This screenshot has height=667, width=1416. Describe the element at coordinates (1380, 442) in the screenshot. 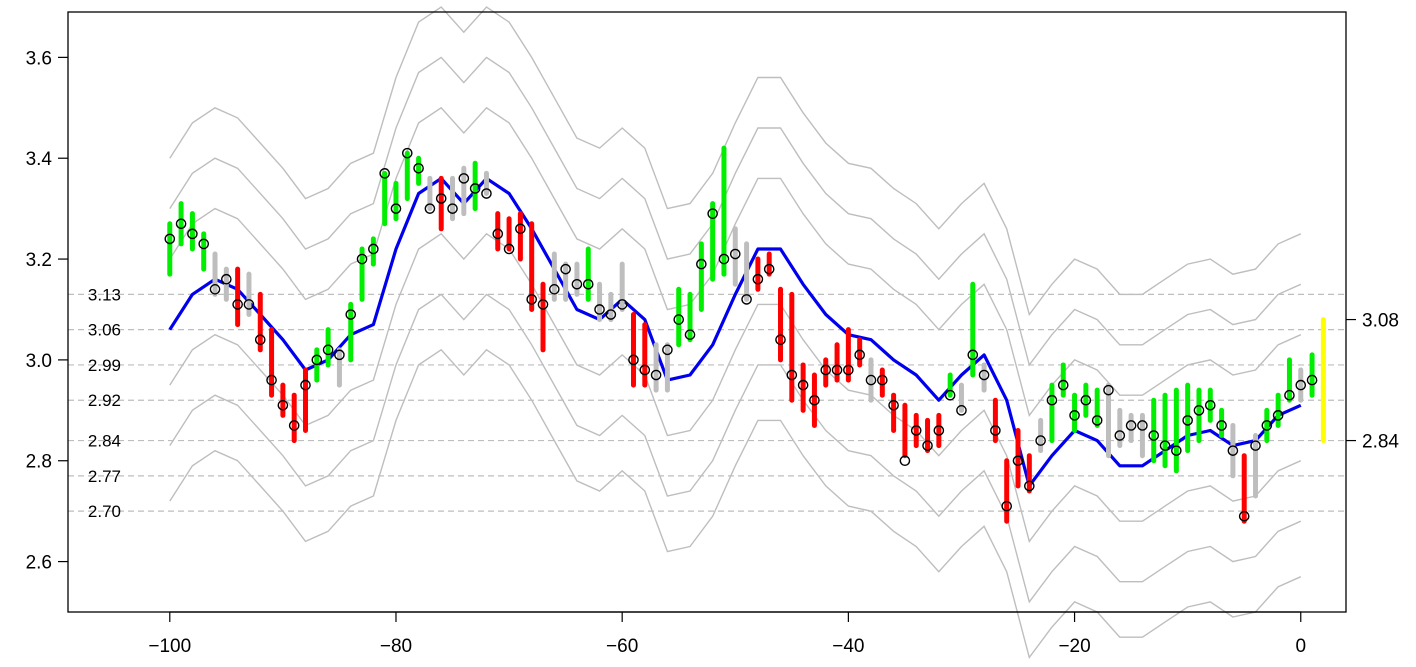

I see `right-y-tick-label: 2.84` at that location.